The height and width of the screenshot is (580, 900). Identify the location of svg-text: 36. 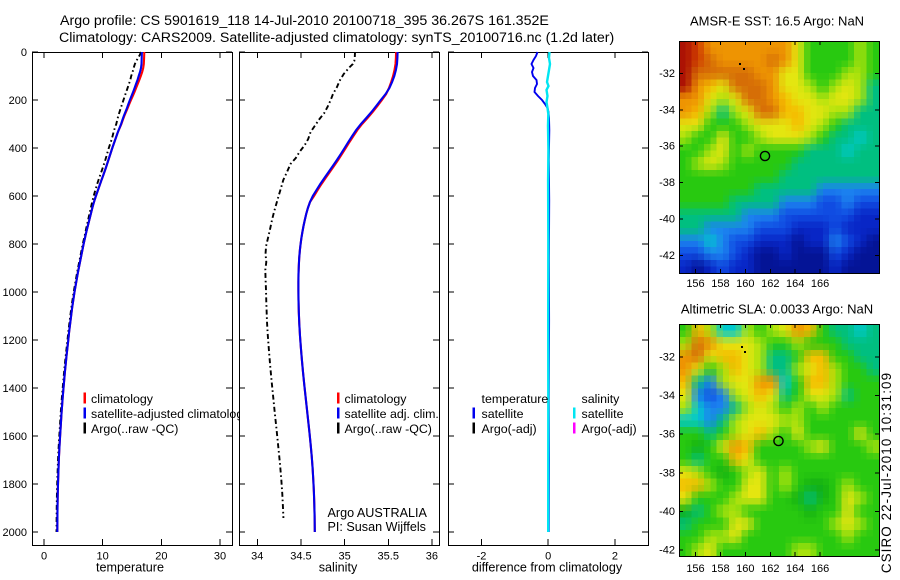
(432, 557).